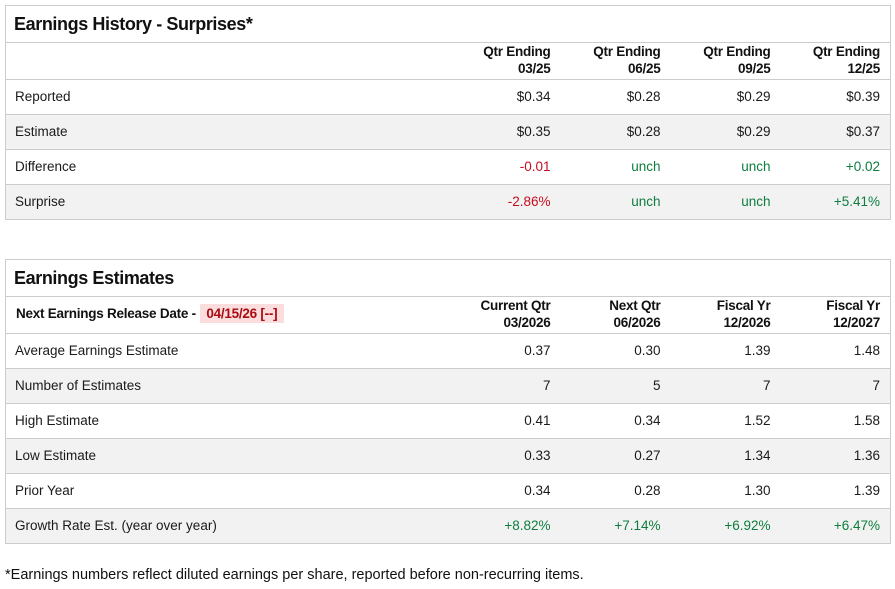  I want to click on cell-value: -2.86%, so click(505, 202).